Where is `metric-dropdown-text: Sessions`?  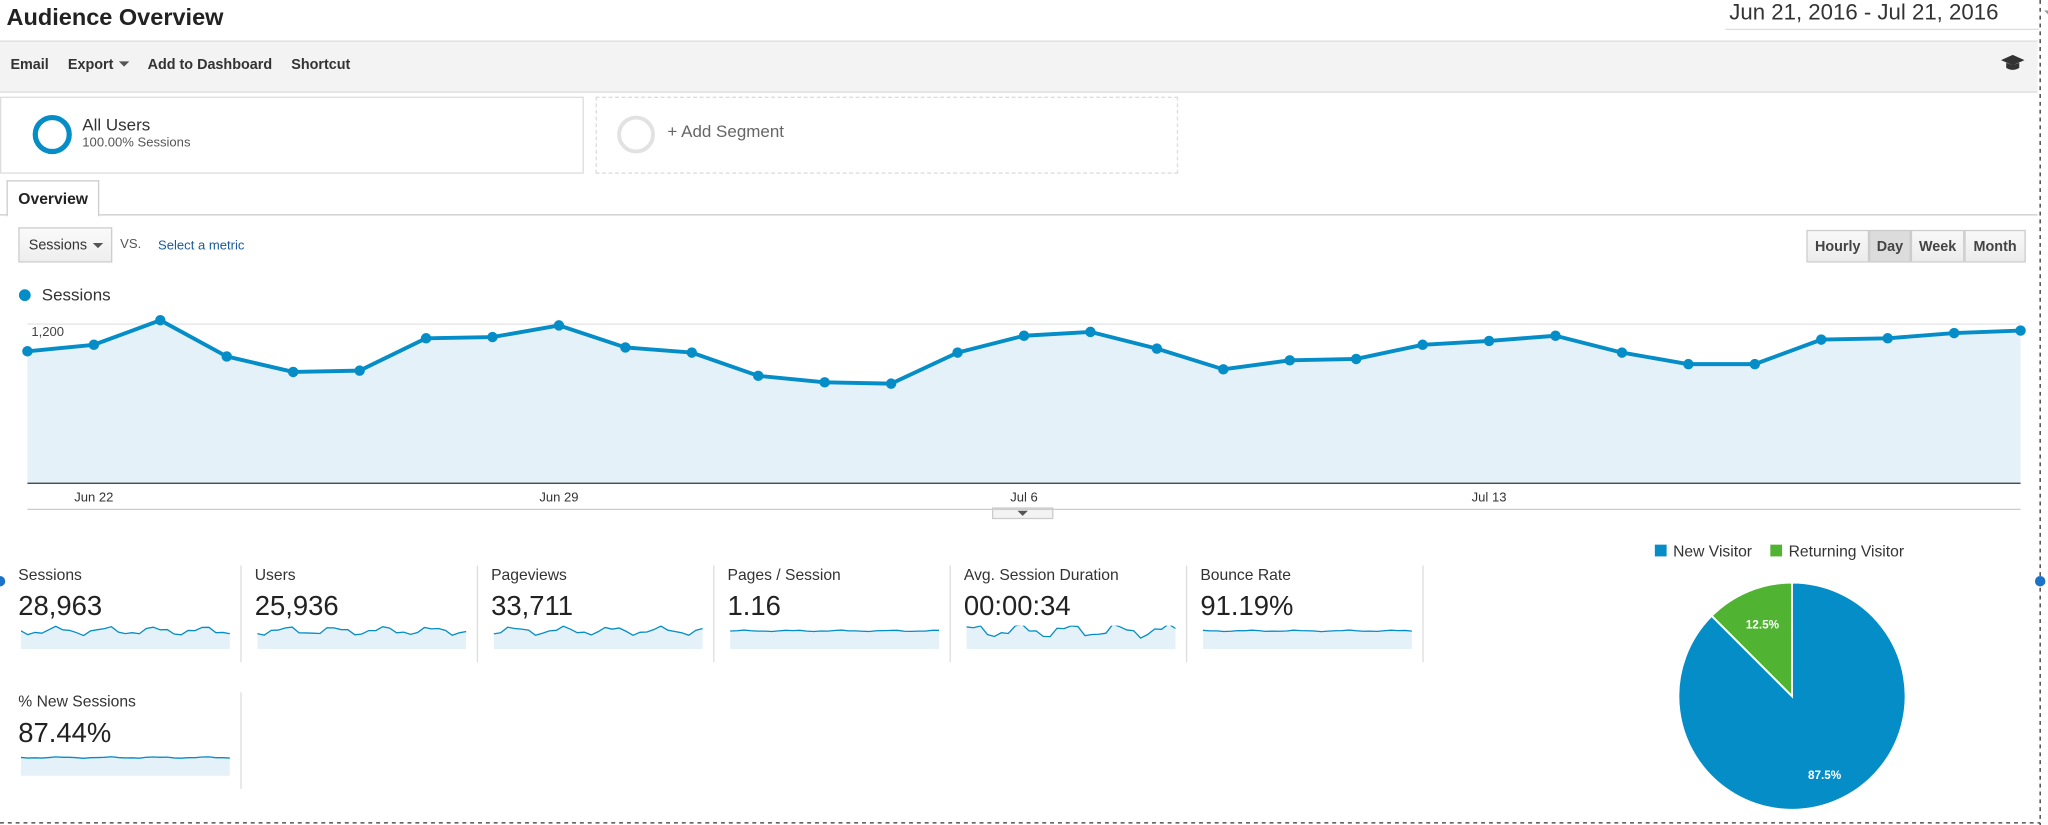 metric-dropdown-text: Sessions is located at coordinates (58, 245).